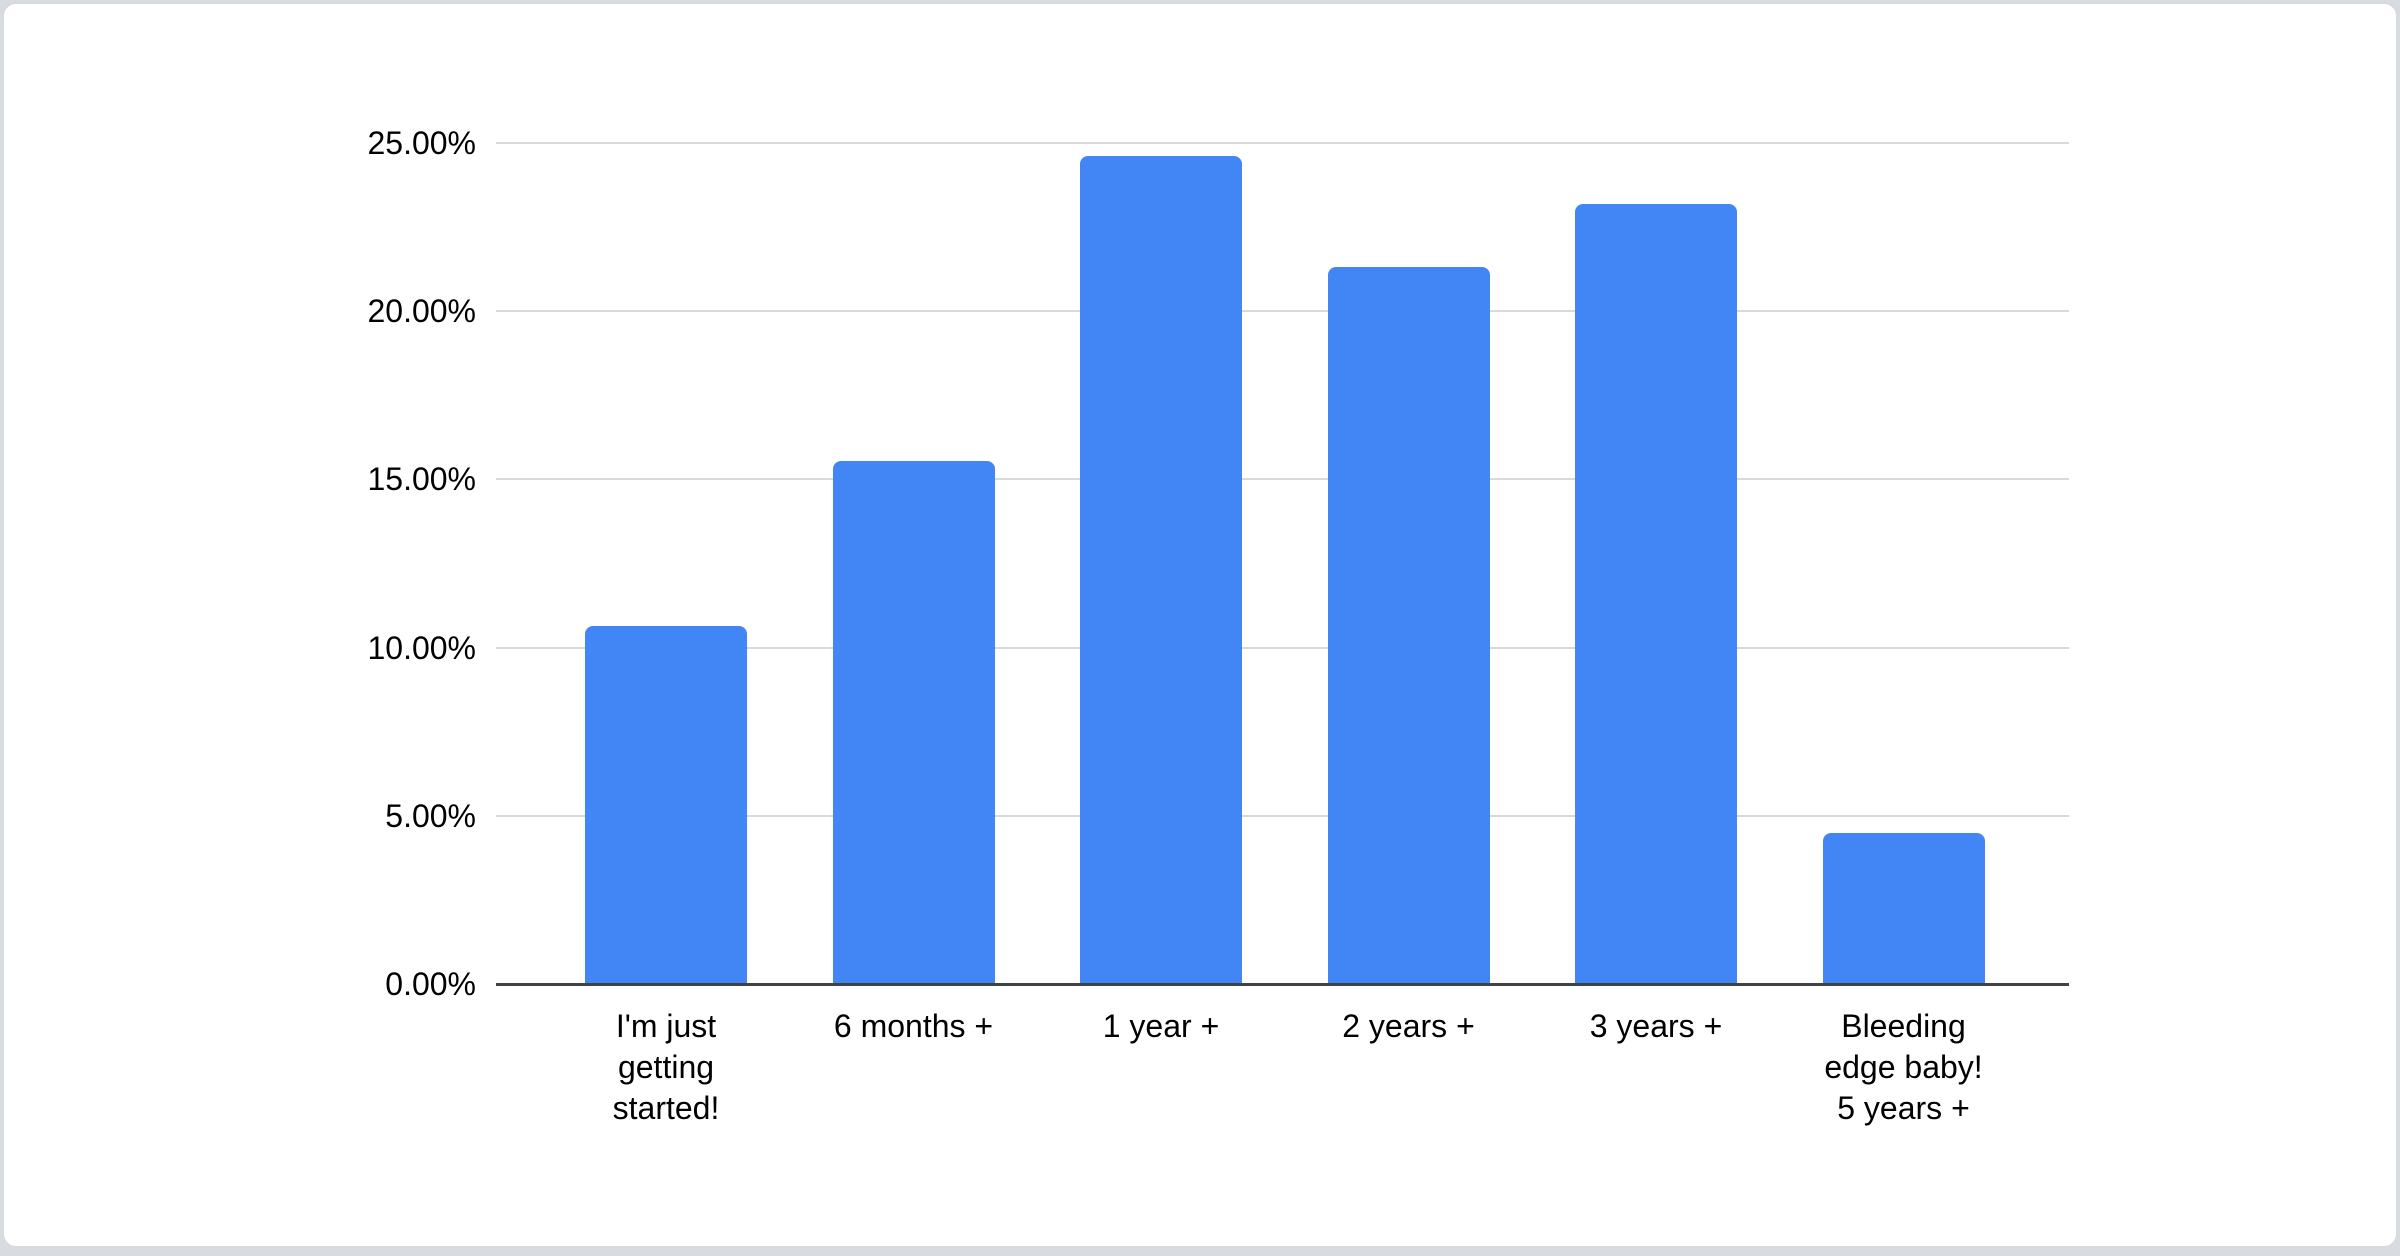 The height and width of the screenshot is (1256, 2400). What do you see at coordinates (421, 479) in the screenshot?
I see `y-axis-tick-label: 15.00%` at bounding box center [421, 479].